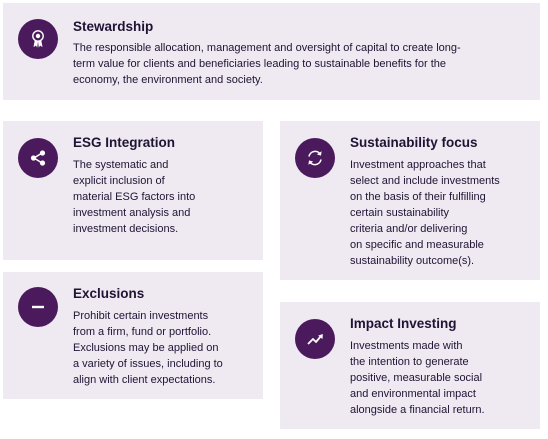 The width and height of the screenshot is (548, 439). What do you see at coordinates (141, 316) in the screenshot?
I see `description-line: Prohibit certain investments` at bounding box center [141, 316].